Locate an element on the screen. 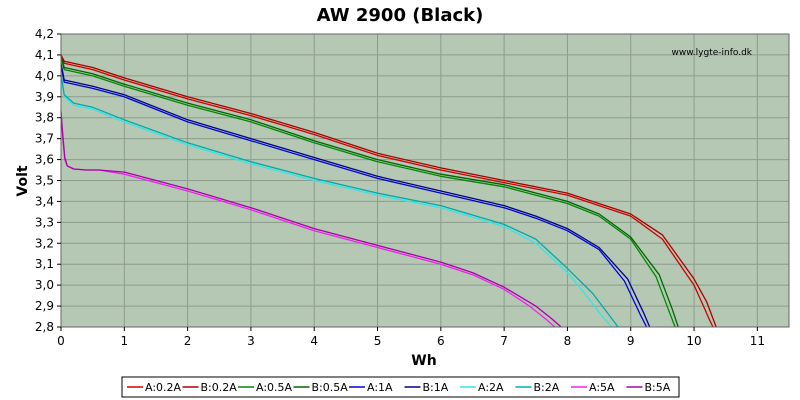 This screenshot has height=400, width=800. y-tick-label: 3,6 is located at coordinates (44, 160).